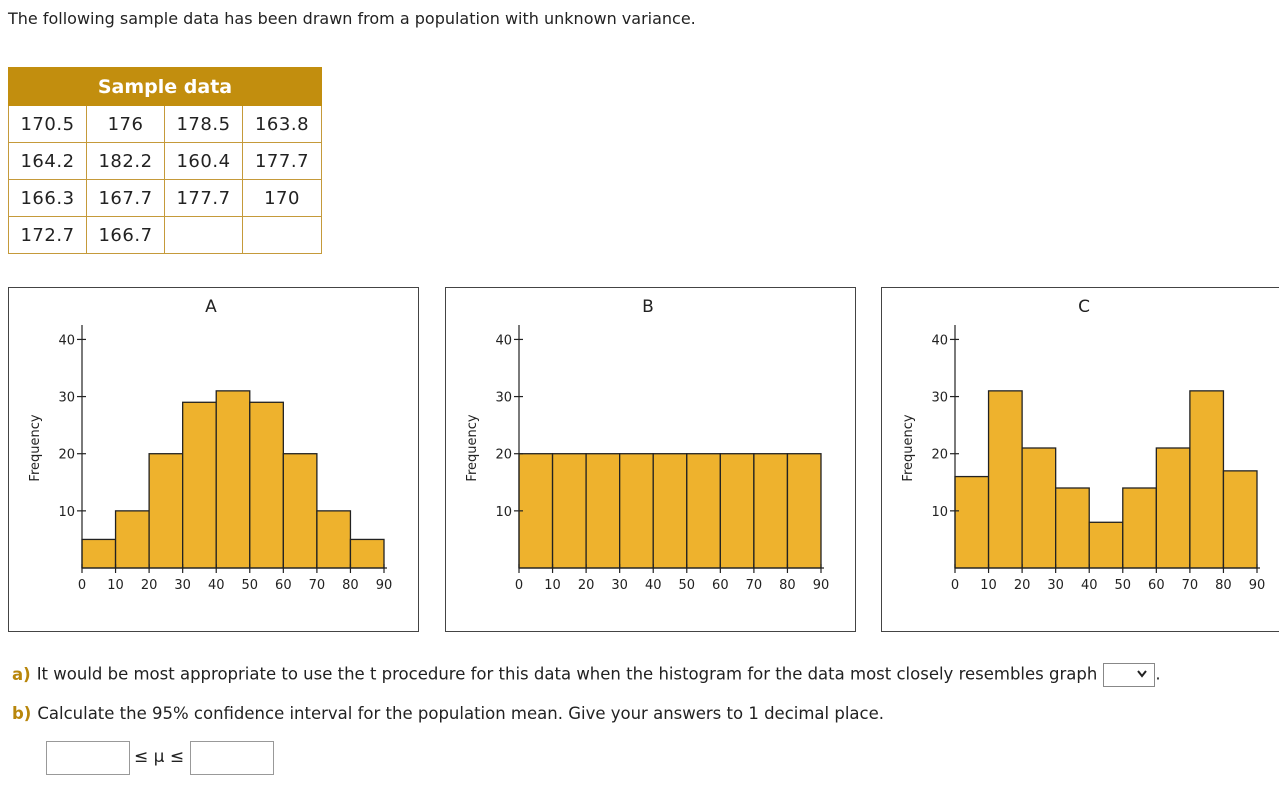  What do you see at coordinates (1084, 307) in the screenshot?
I see `chart-title: C` at bounding box center [1084, 307].